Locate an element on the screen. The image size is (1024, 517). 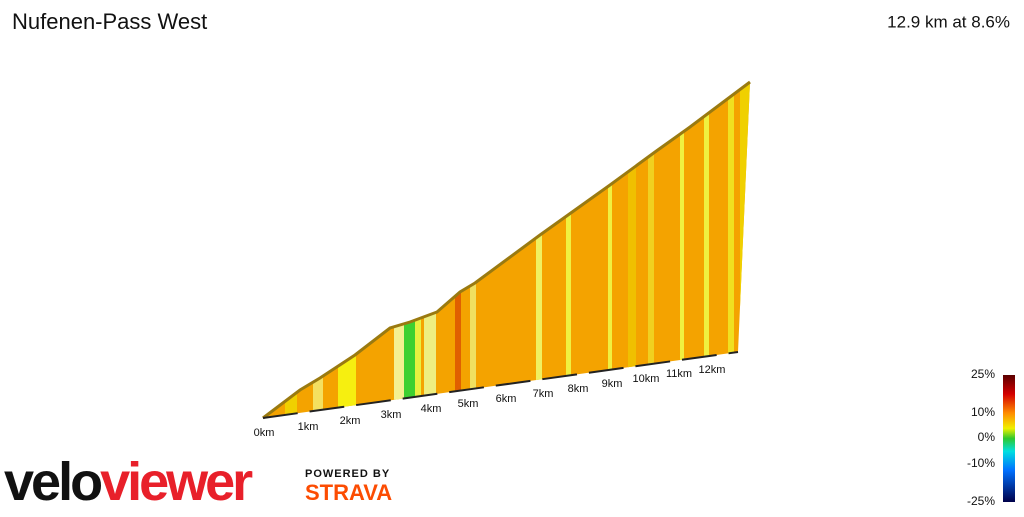
distance-label: 0km is located at coordinates (264, 433).